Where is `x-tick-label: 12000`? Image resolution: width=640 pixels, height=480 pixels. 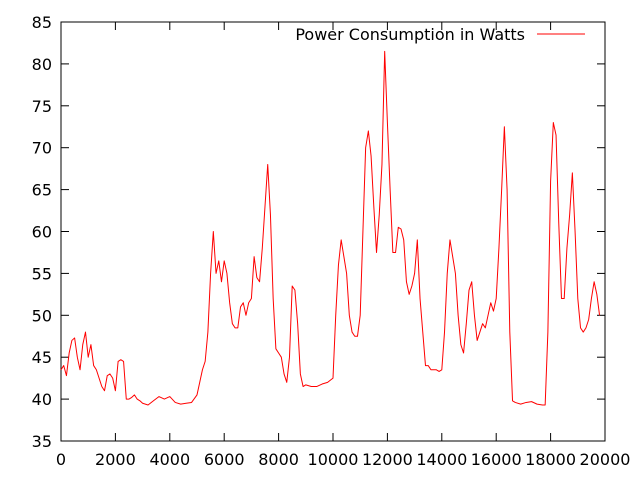 x-tick-label: 12000 is located at coordinates (387, 459).